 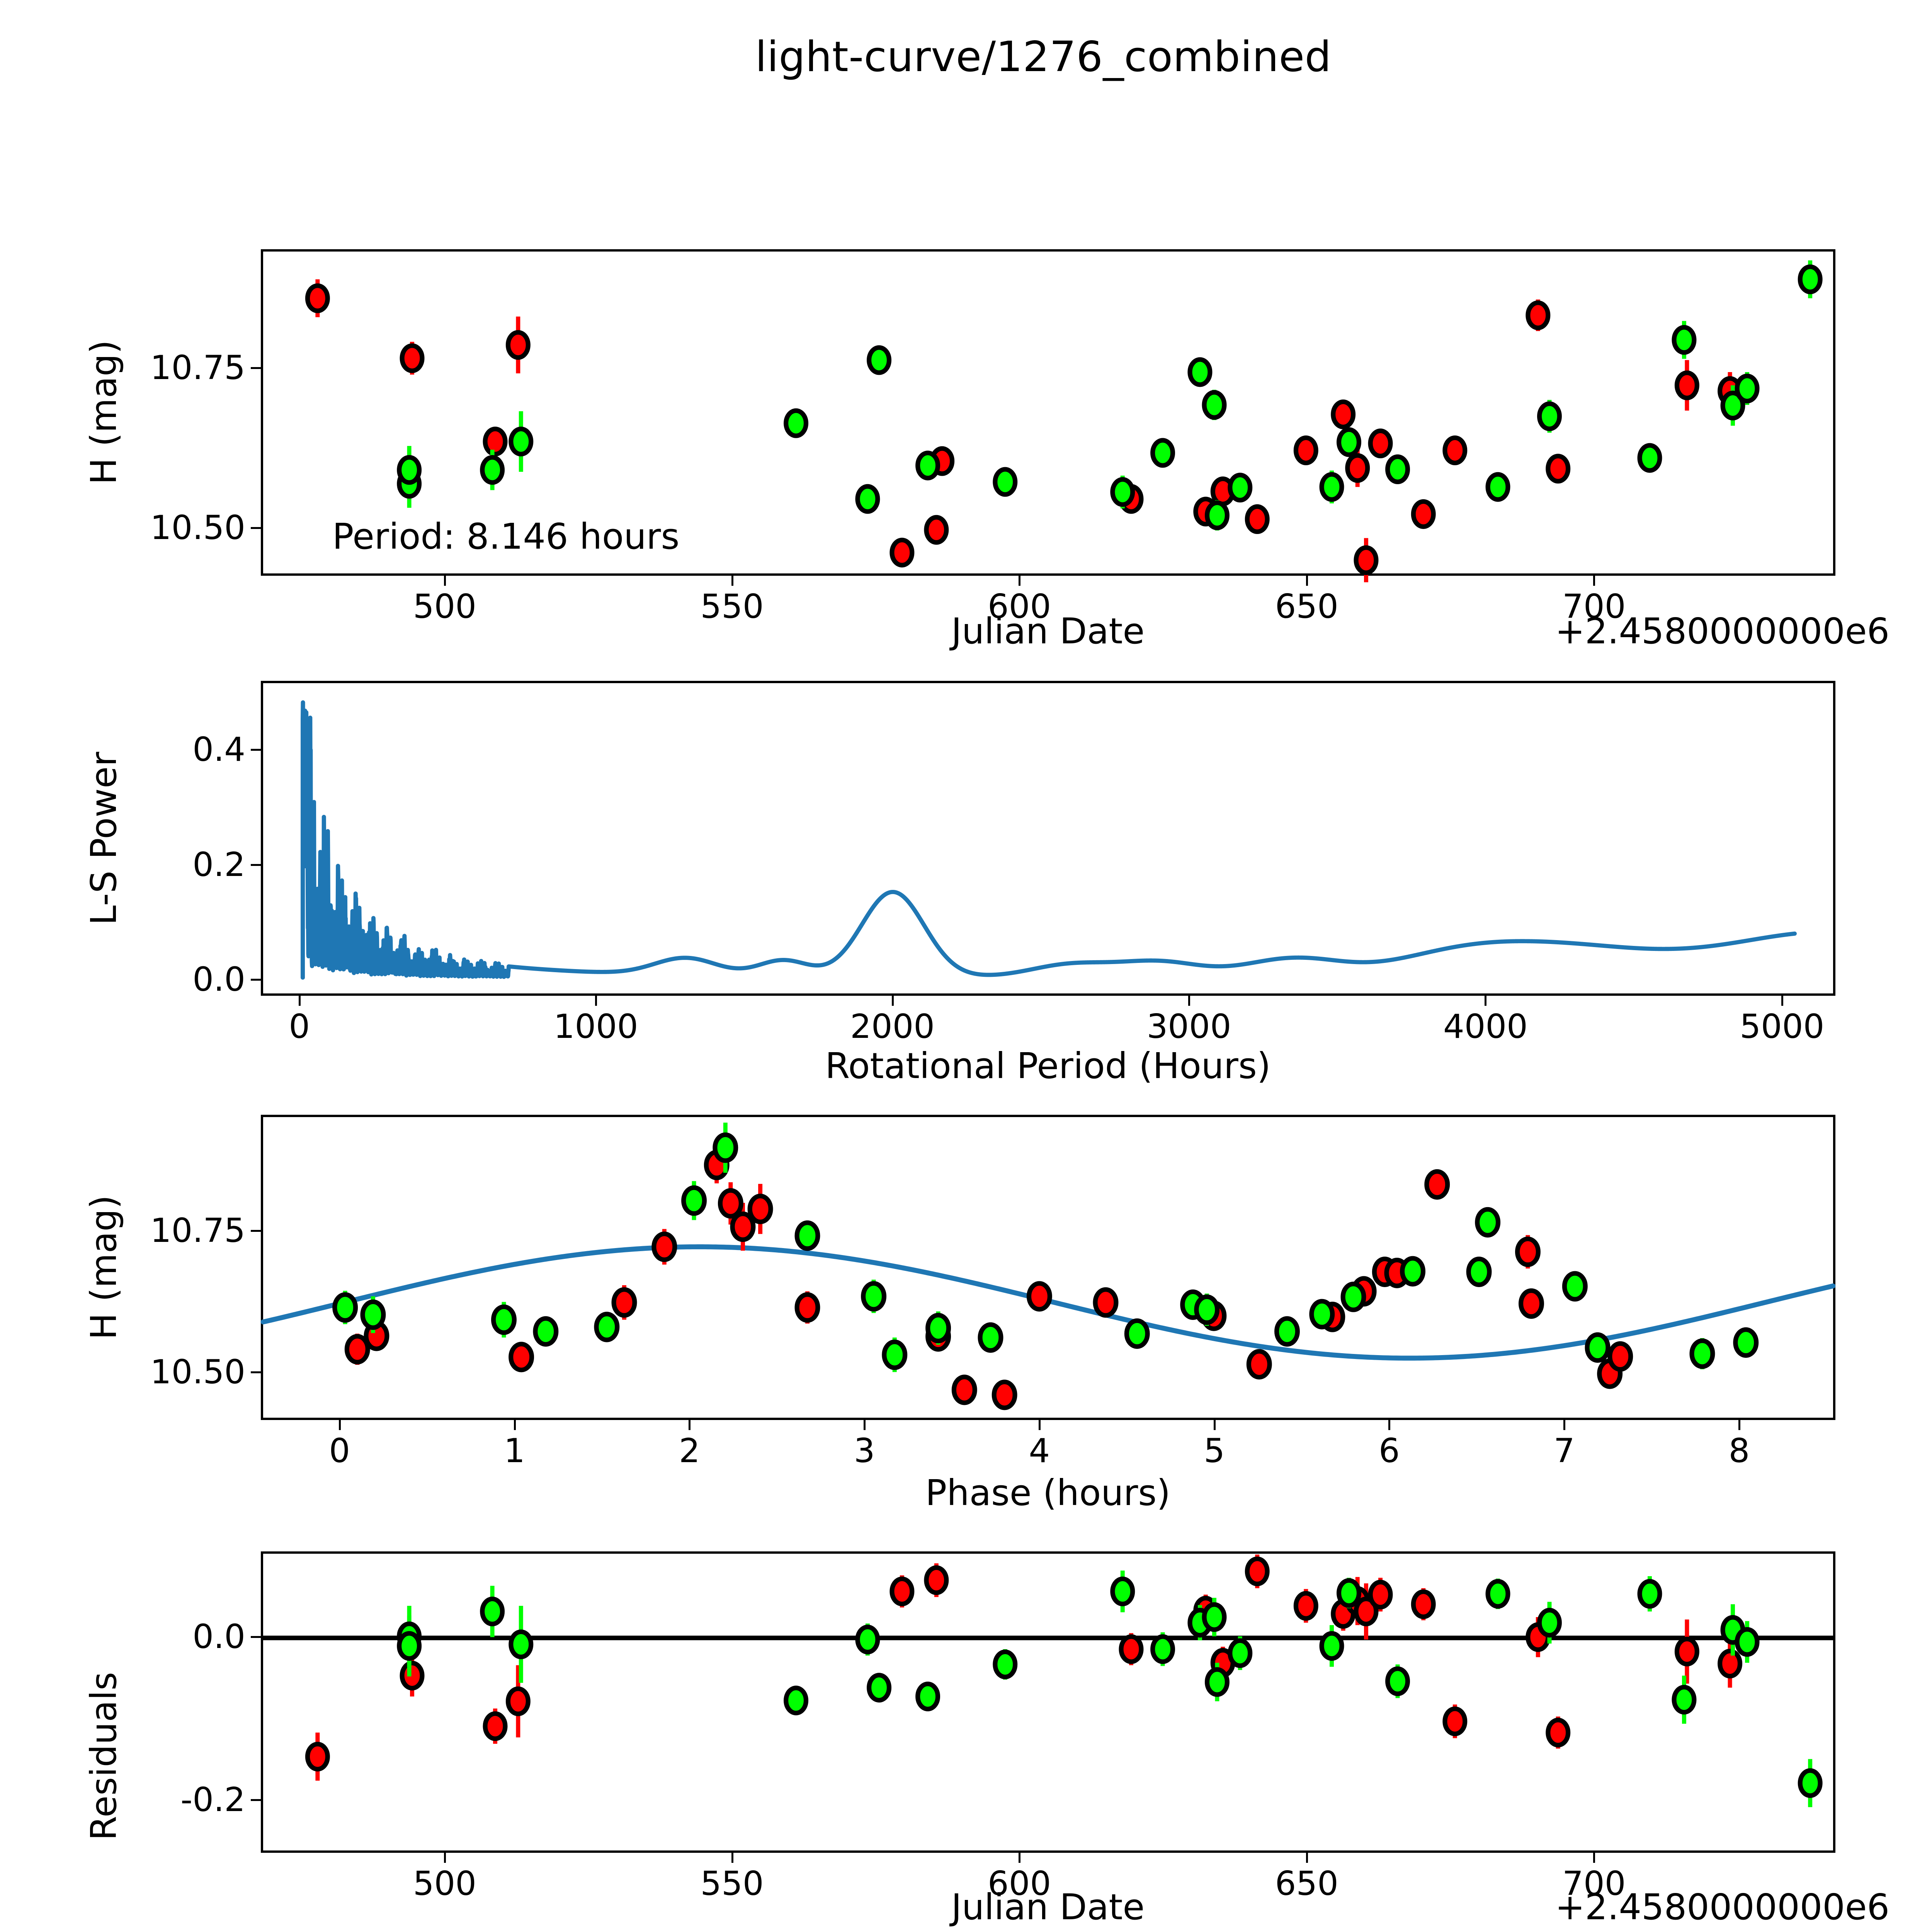 I want to click on x-tick-label: 5, so click(x=1214, y=1451).